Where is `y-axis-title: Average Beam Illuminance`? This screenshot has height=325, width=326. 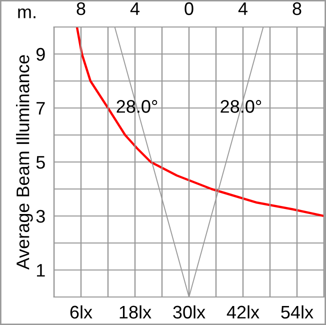 y-axis-title: Average Beam Illuminance is located at coordinates (24, 162).